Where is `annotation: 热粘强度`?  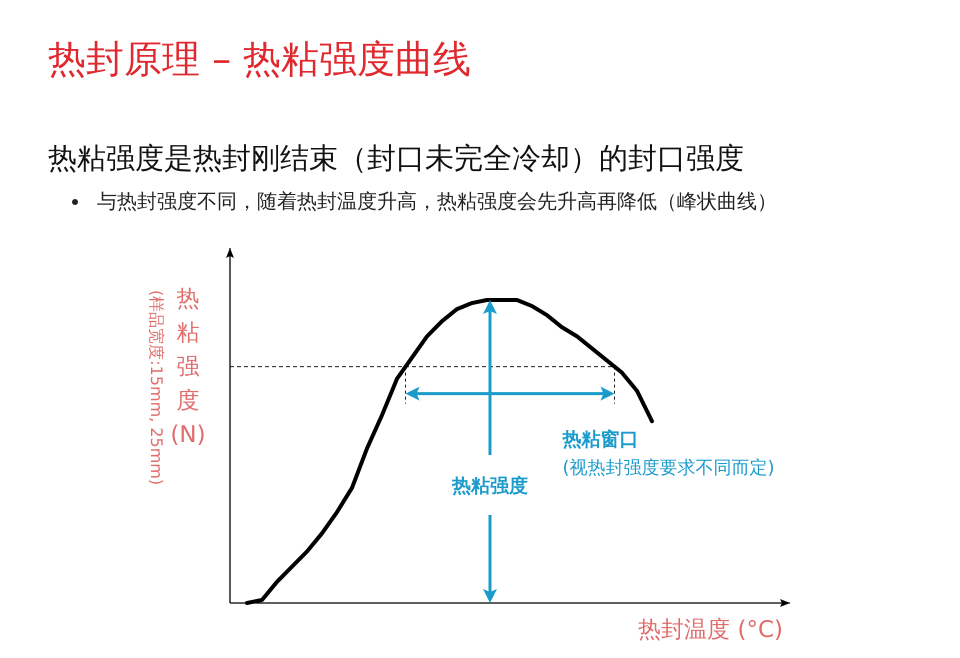
annotation: 热粘强度 is located at coordinates (489, 486).